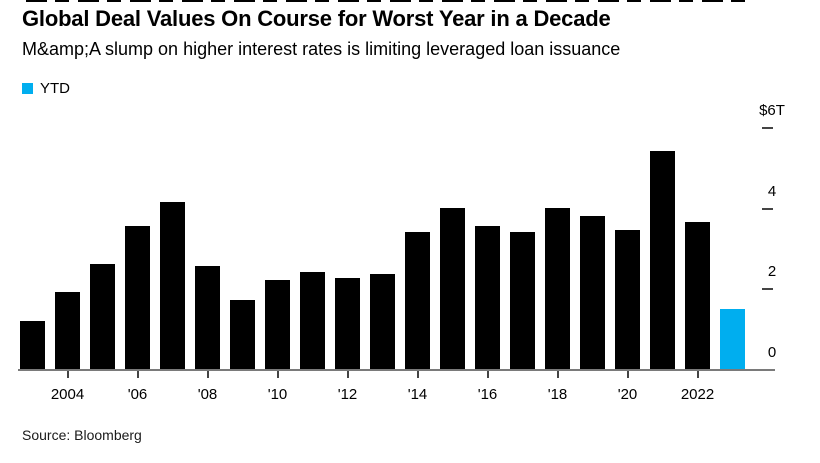  I want to click on bar-2007, so click(172, 285).